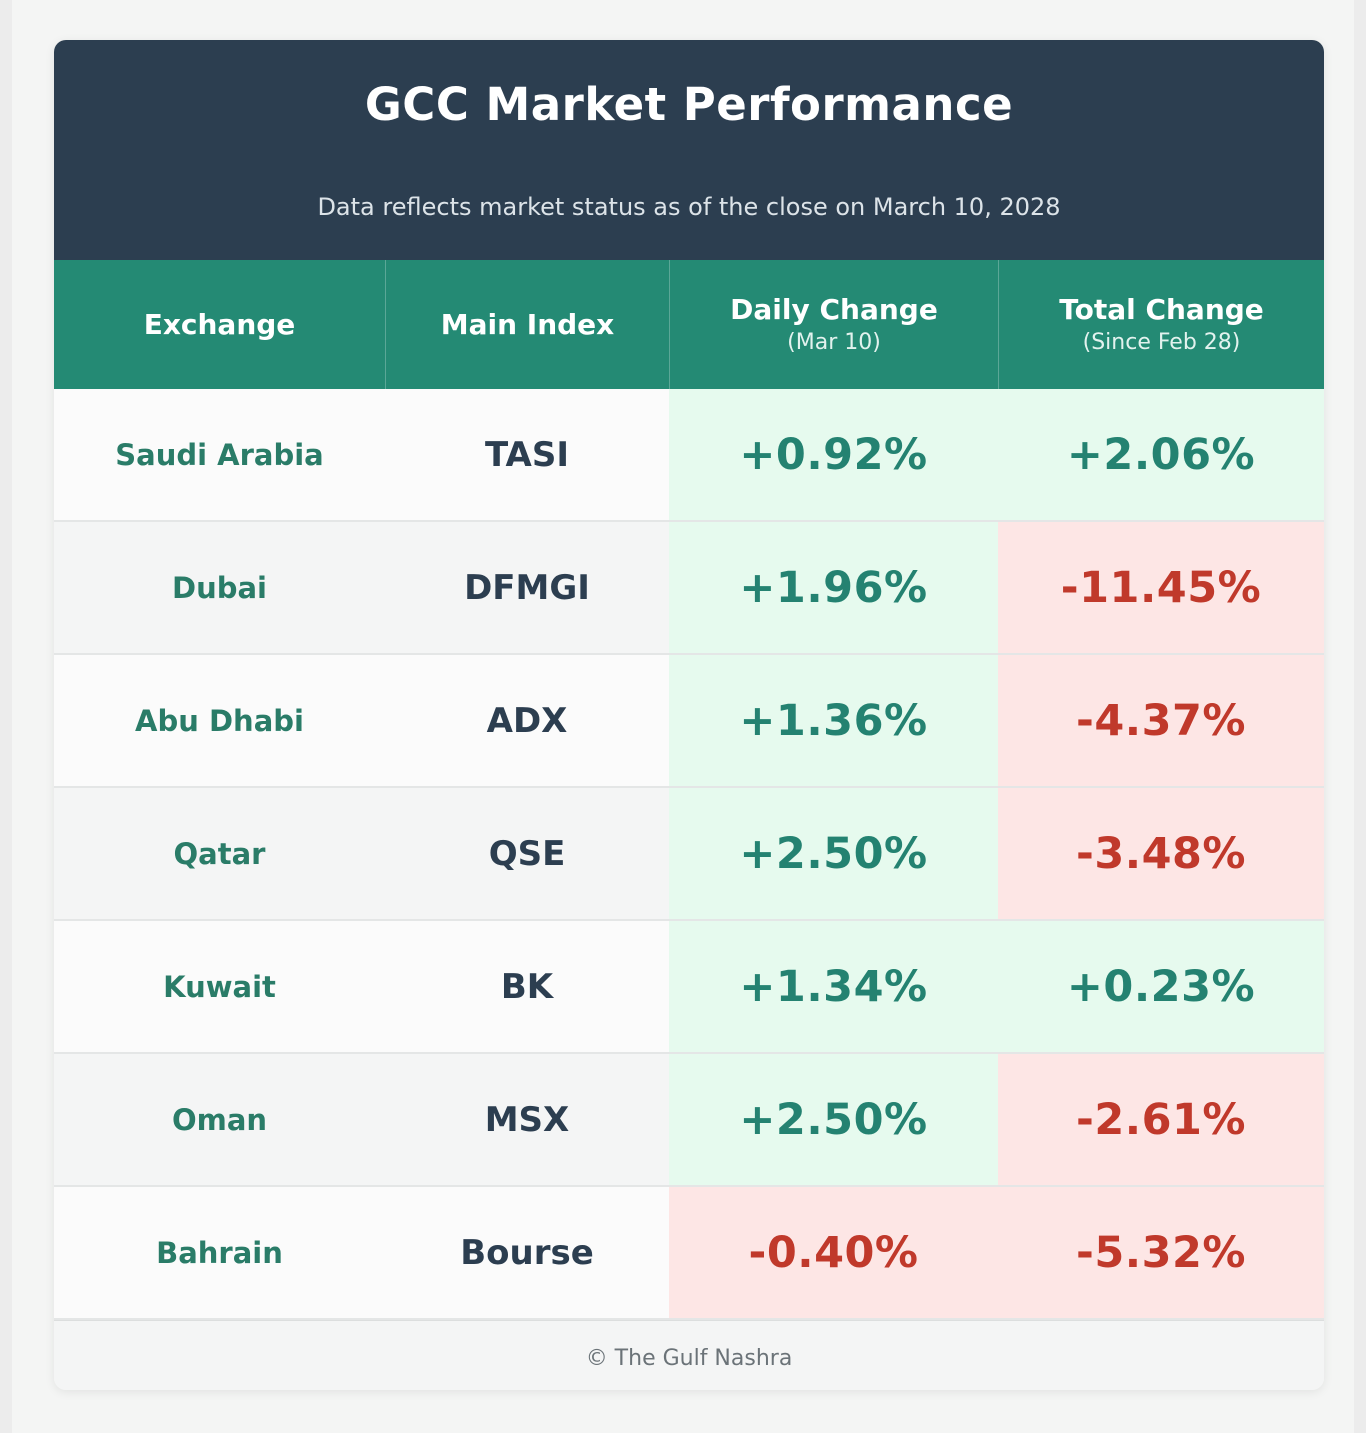 Image resolution: width=1366 pixels, height=1433 pixels. I want to click on column-header-exchange-label: Exchange, so click(219, 324).